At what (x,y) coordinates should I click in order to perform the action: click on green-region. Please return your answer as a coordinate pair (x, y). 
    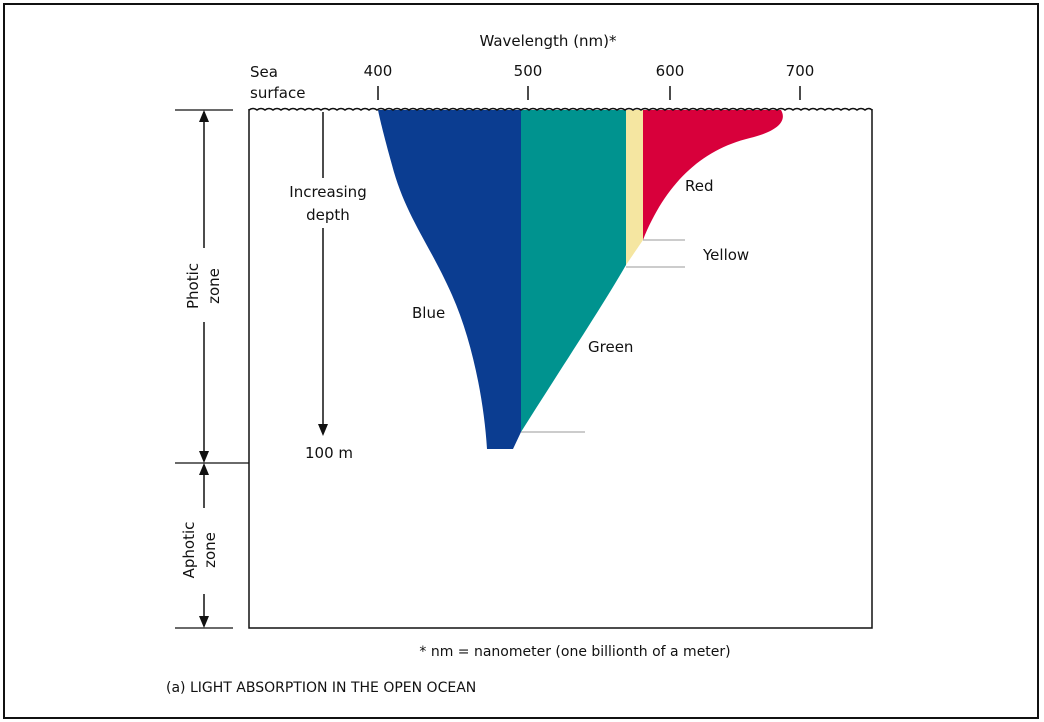
    Looking at the image, I should click on (573, 271).